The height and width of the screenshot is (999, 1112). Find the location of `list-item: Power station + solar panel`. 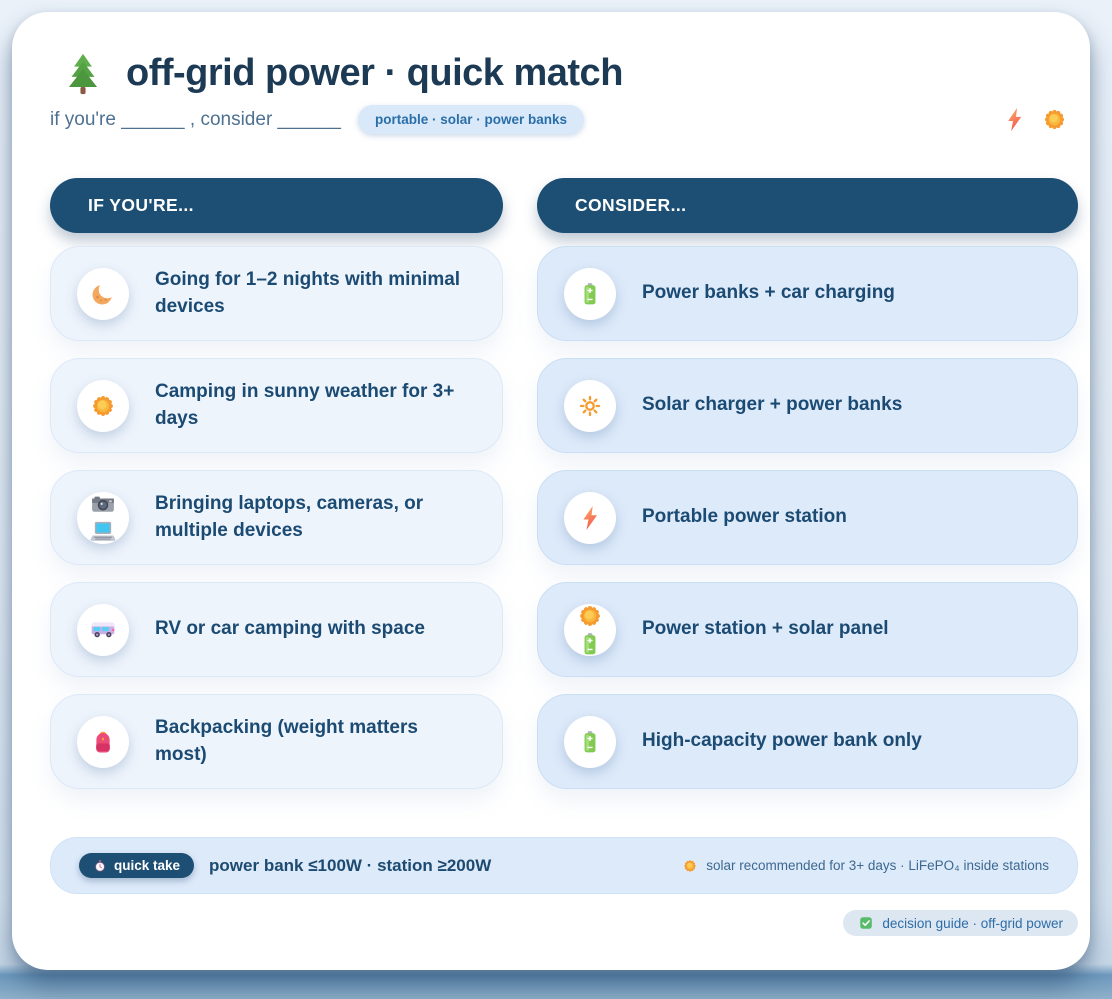

list-item: Power station + solar panel is located at coordinates (807, 629).